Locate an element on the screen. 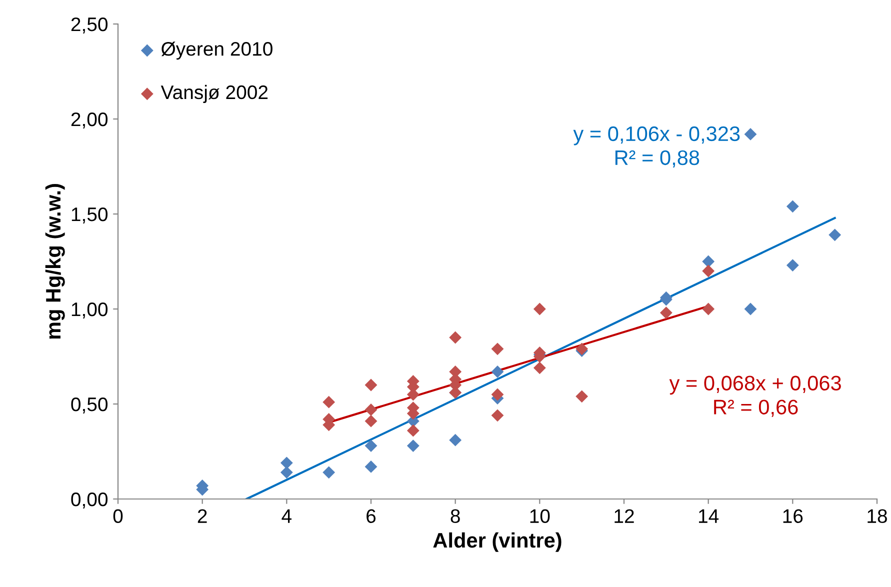 The width and height of the screenshot is (891, 587). x-tick-label: 18 is located at coordinates (877, 516).